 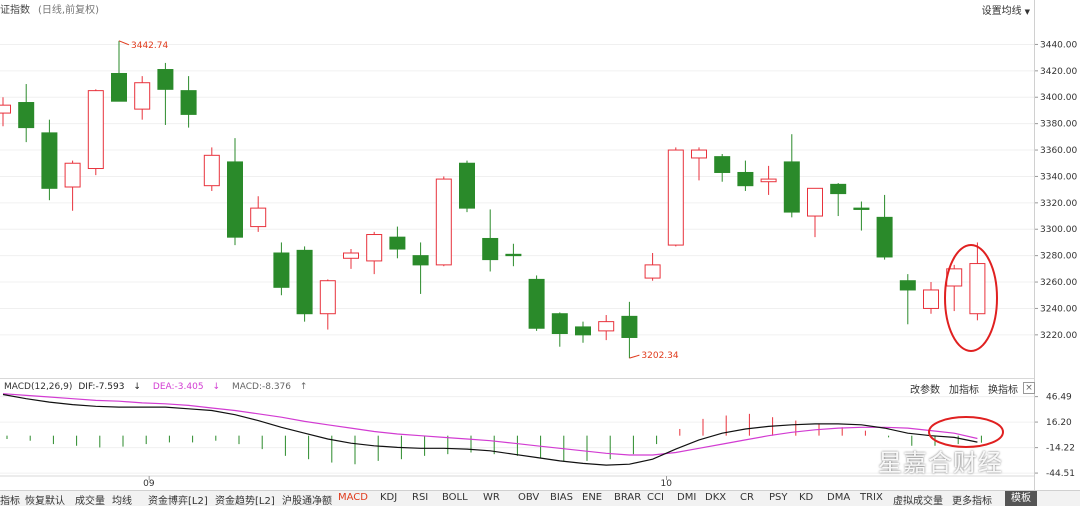 What do you see at coordinates (10, 501) in the screenshot?
I see `tab-item-0: 指标` at bounding box center [10, 501].